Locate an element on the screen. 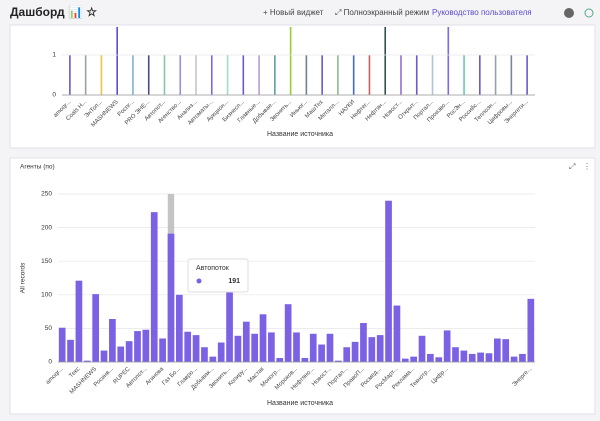 This screenshot has width=600, height=421. avatar is located at coordinates (569, 13).